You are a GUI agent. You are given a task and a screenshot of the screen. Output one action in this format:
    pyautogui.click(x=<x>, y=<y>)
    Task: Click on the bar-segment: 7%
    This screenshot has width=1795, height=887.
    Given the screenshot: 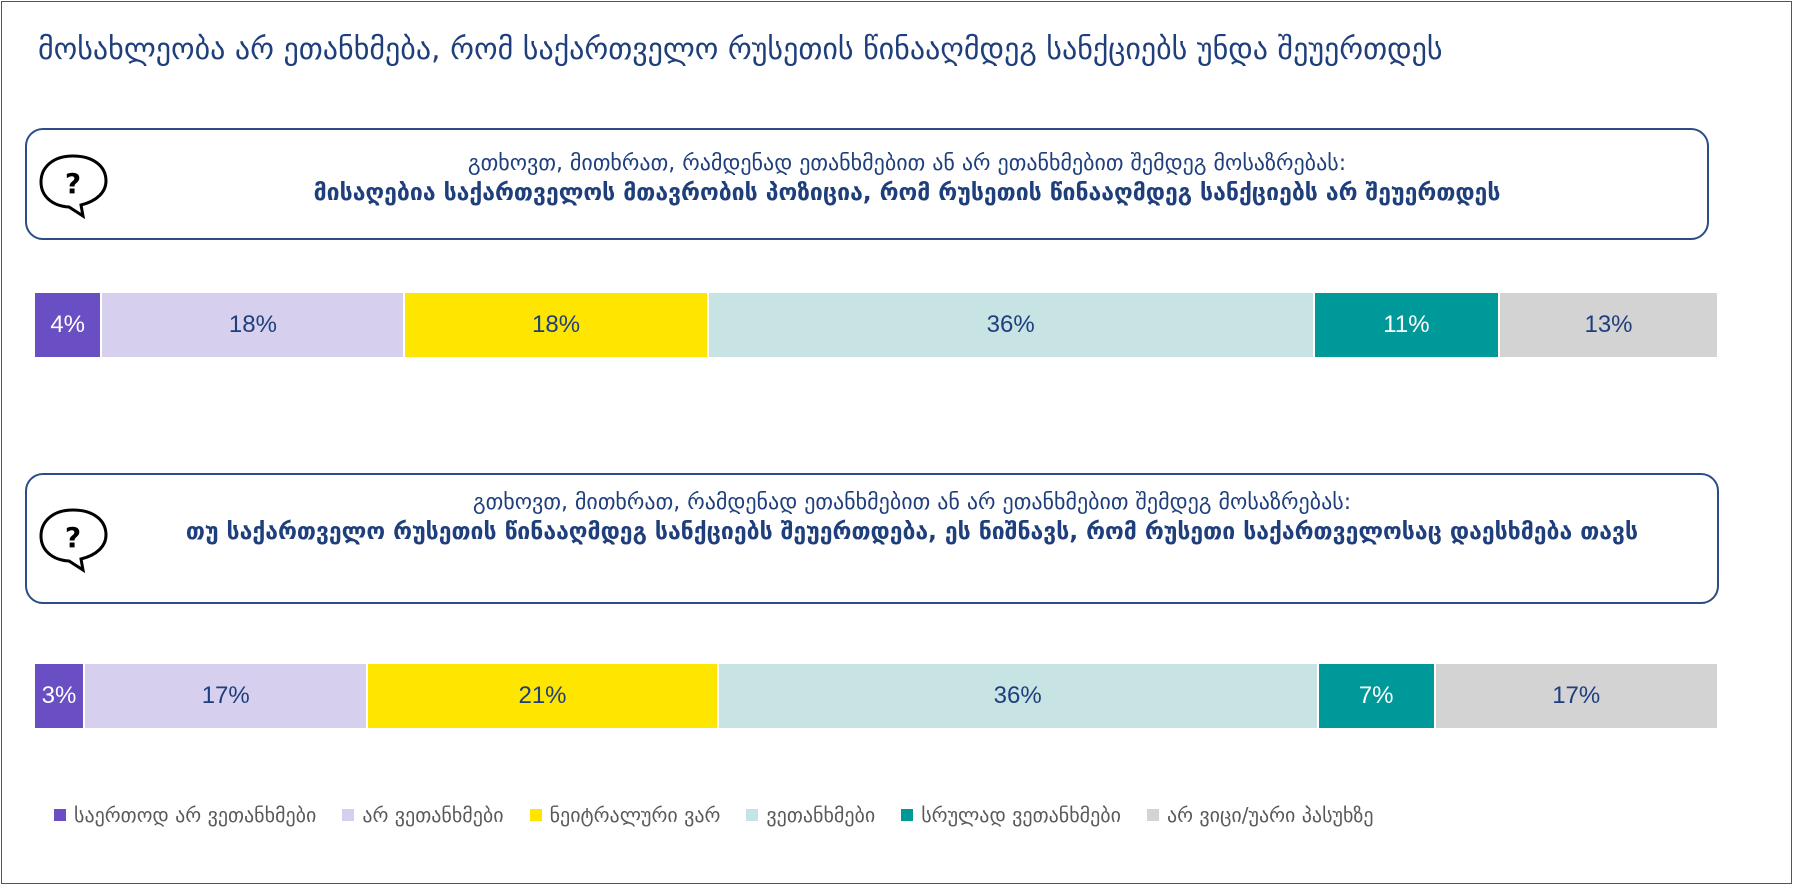 What is the action you would take?
    pyautogui.click(x=1377, y=696)
    